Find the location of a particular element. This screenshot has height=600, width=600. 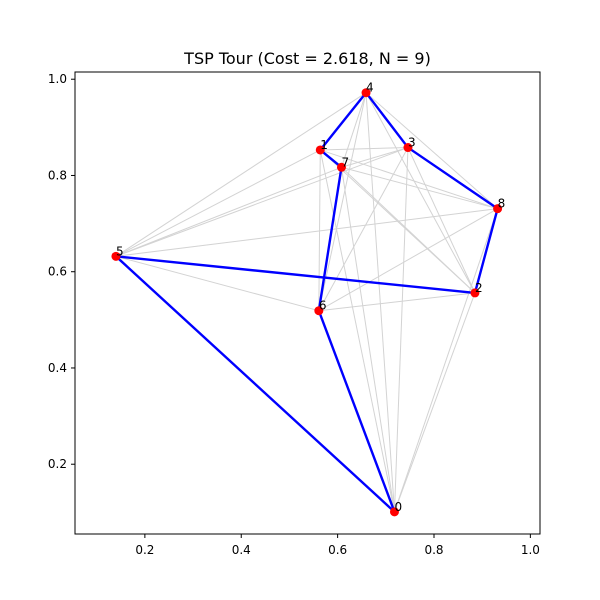

node-label-8: 8 is located at coordinates (502, 204).